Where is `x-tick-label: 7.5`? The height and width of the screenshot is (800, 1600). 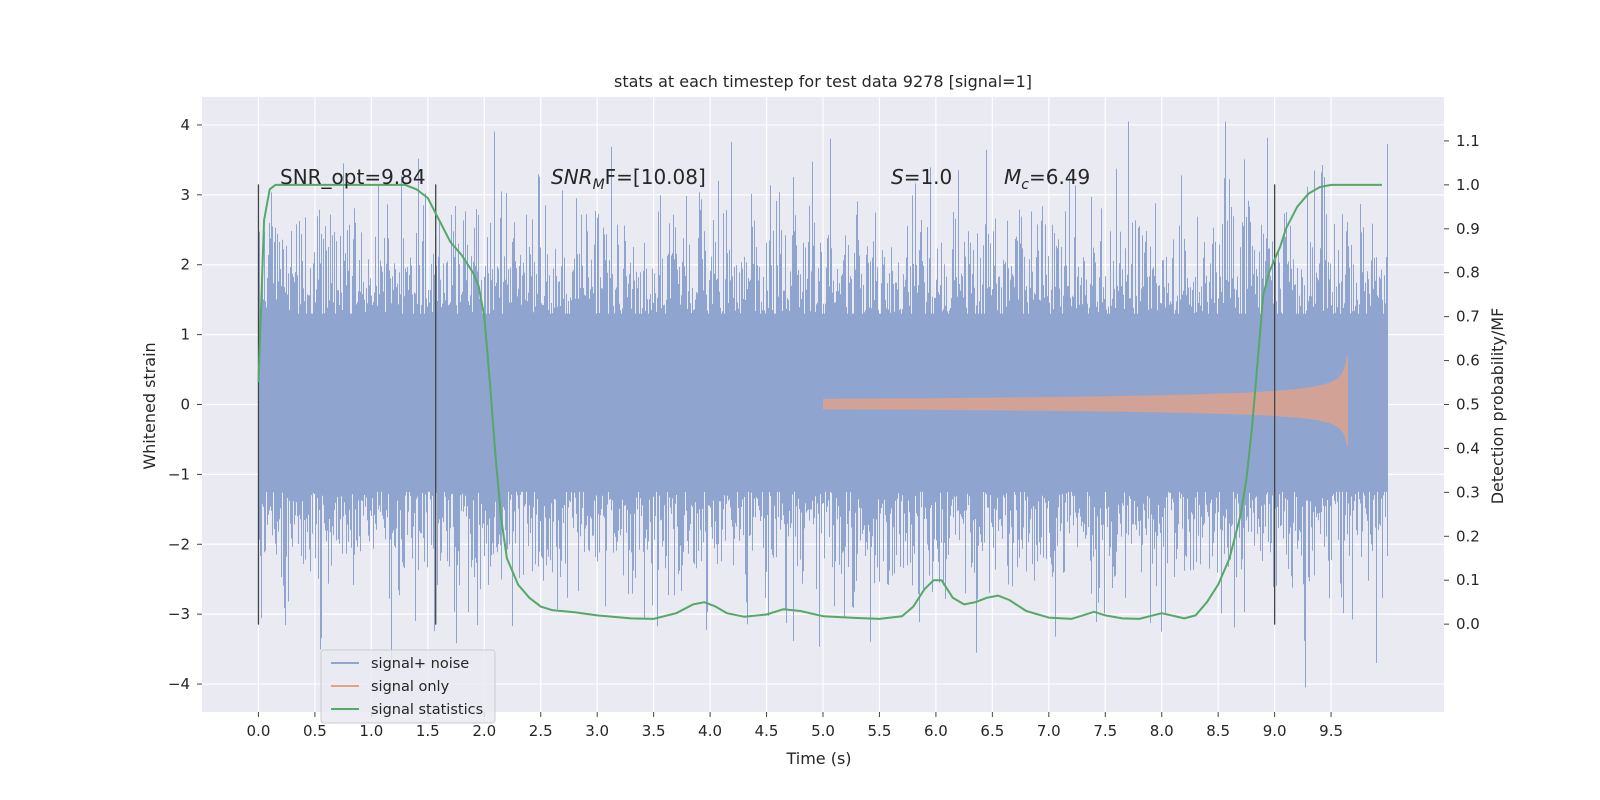
x-tick-label: 7.5 is located at coordinates (1105, 731).